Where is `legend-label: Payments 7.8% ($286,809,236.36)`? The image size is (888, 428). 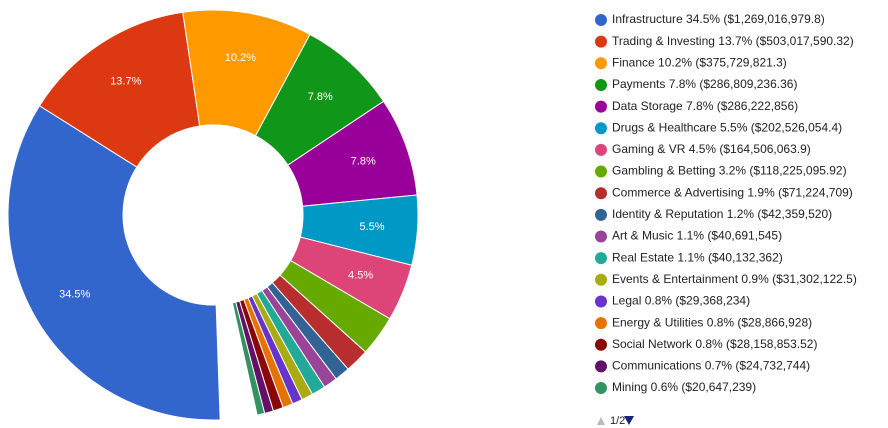
legend-label: Payments 7.8% ($286,809,236.36) is located at coordinates (704, 84).